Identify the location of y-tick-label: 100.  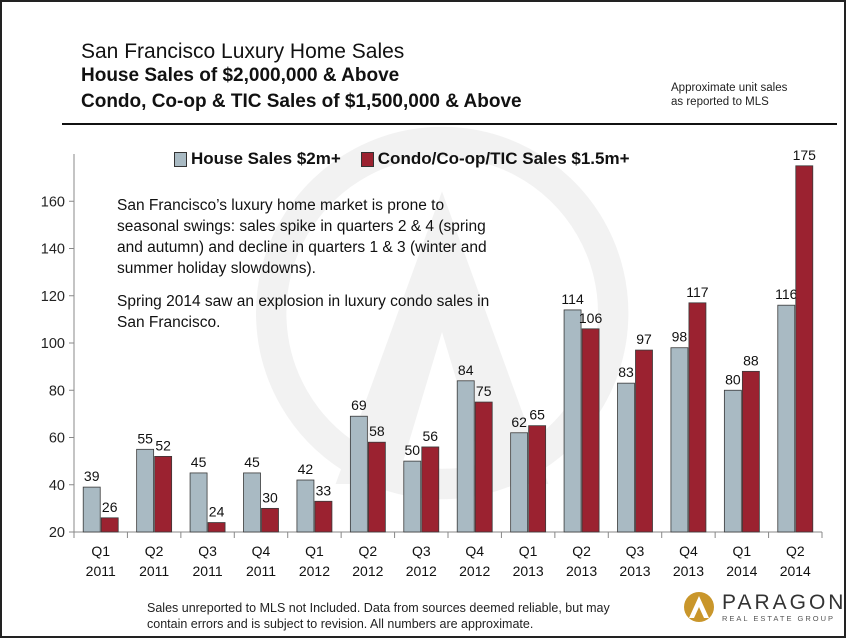
(53, 344).